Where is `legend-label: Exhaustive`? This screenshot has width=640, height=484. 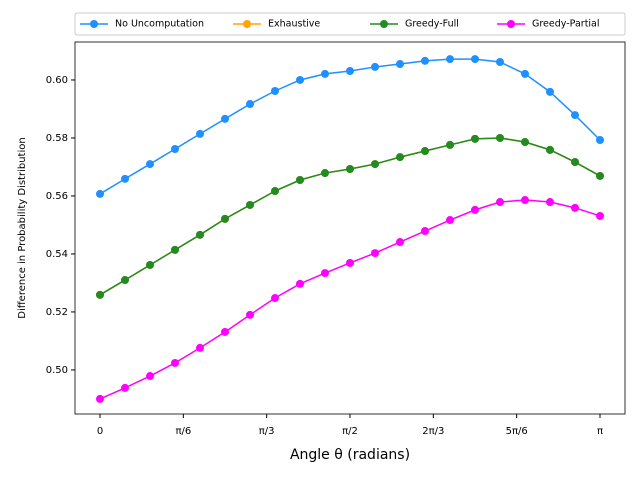
legend-label: Exhaustive is located at coordinates (294, 24).